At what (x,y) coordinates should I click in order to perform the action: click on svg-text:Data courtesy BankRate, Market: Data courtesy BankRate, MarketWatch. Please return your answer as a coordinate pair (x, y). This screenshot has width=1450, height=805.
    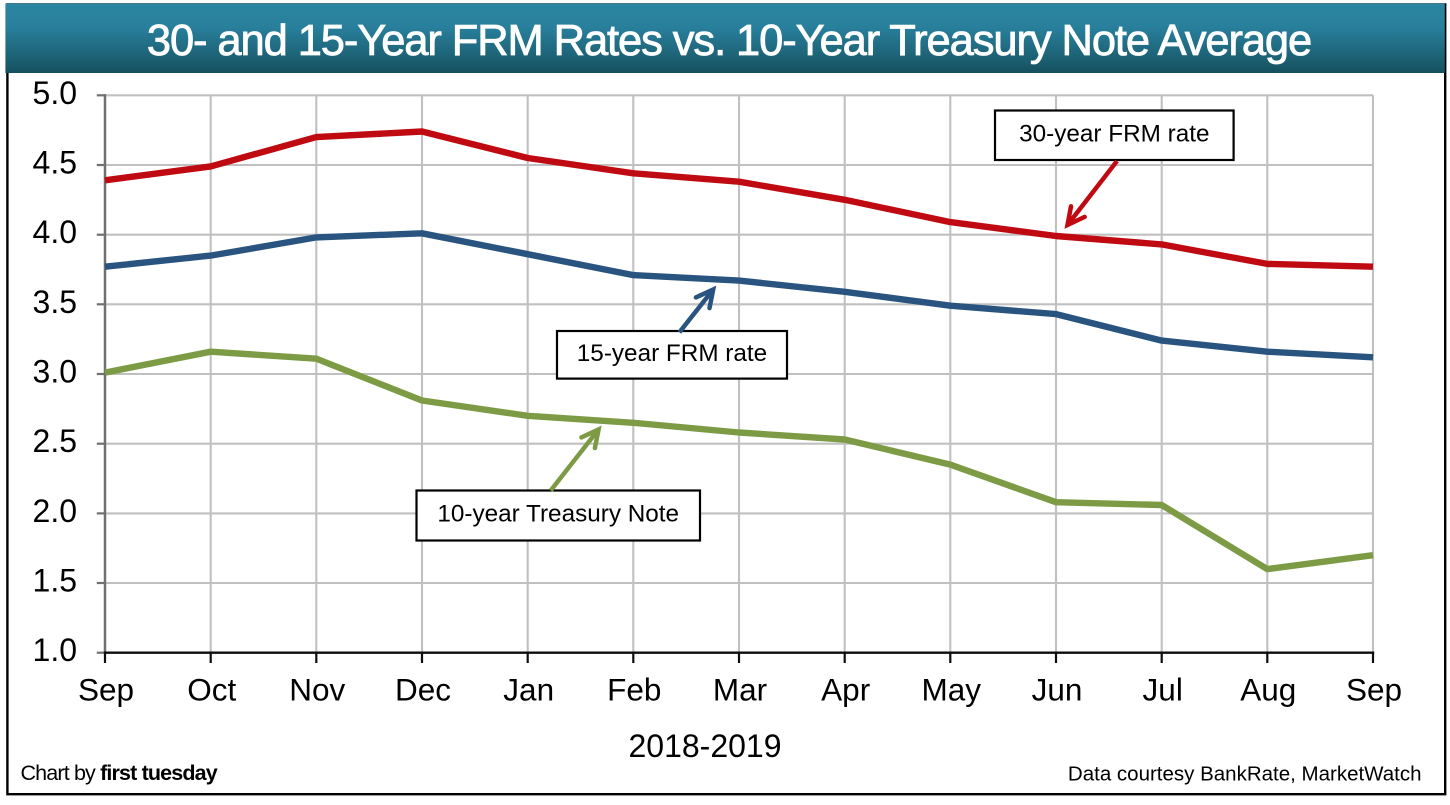
    Looking at the image, I should click on (1245, 774).